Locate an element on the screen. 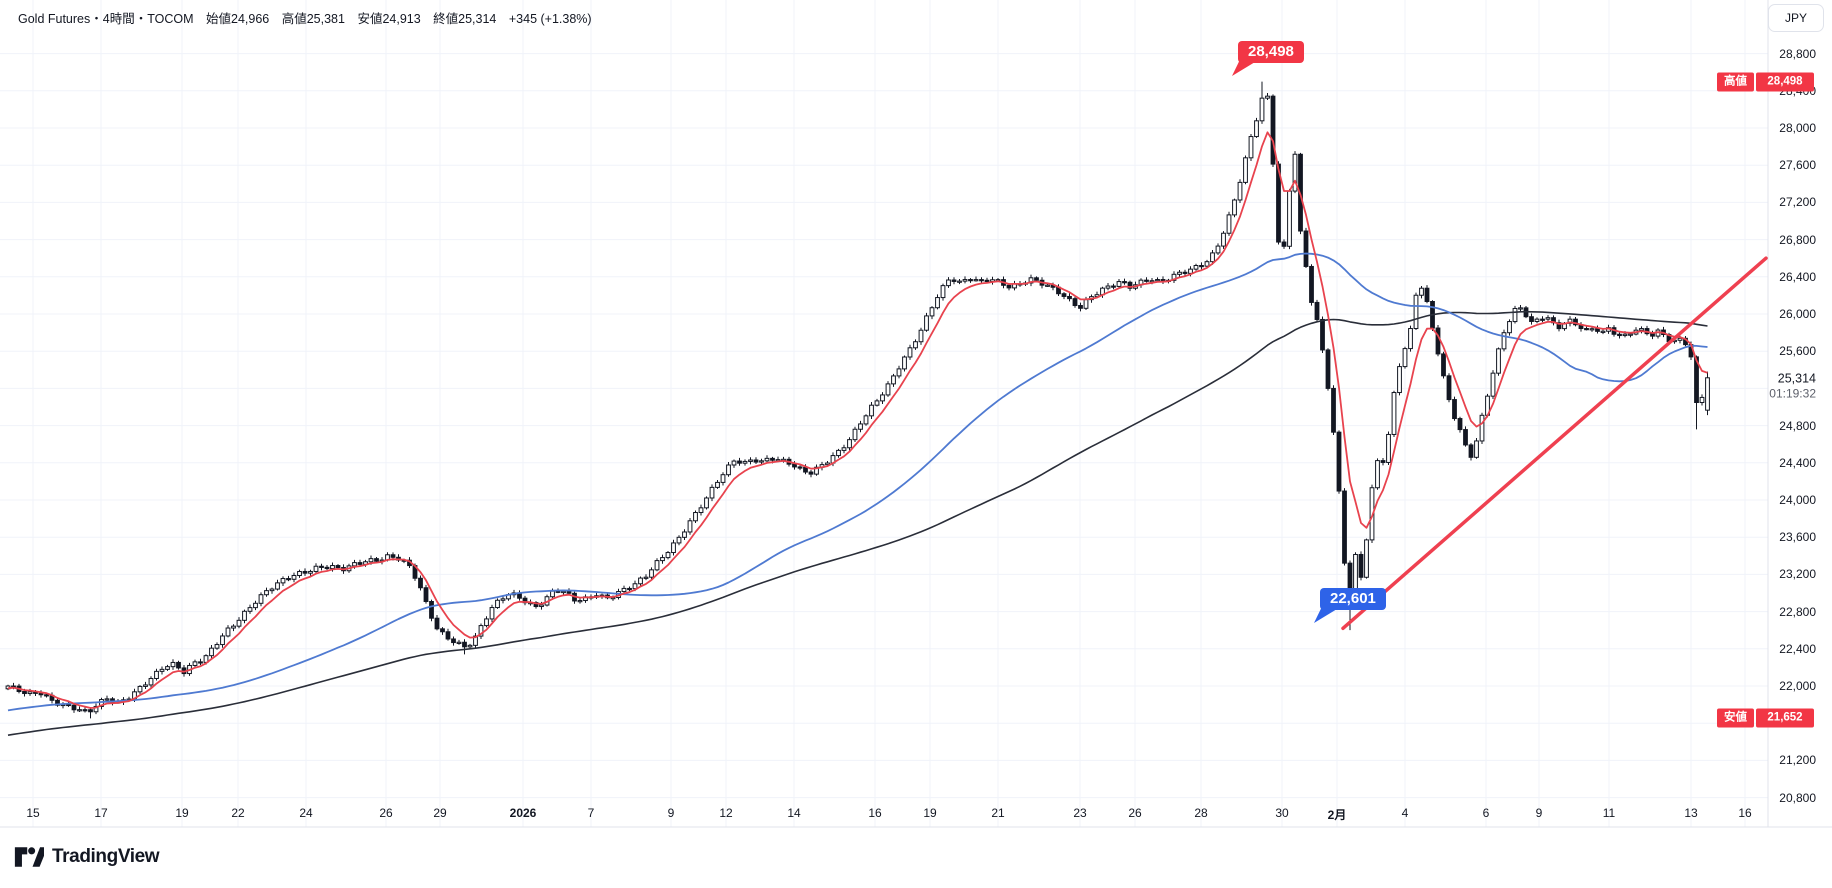 This screenshot has width=1832, height=888. ohlc-high: 高値25,381 is located at coordinates (313, 19).